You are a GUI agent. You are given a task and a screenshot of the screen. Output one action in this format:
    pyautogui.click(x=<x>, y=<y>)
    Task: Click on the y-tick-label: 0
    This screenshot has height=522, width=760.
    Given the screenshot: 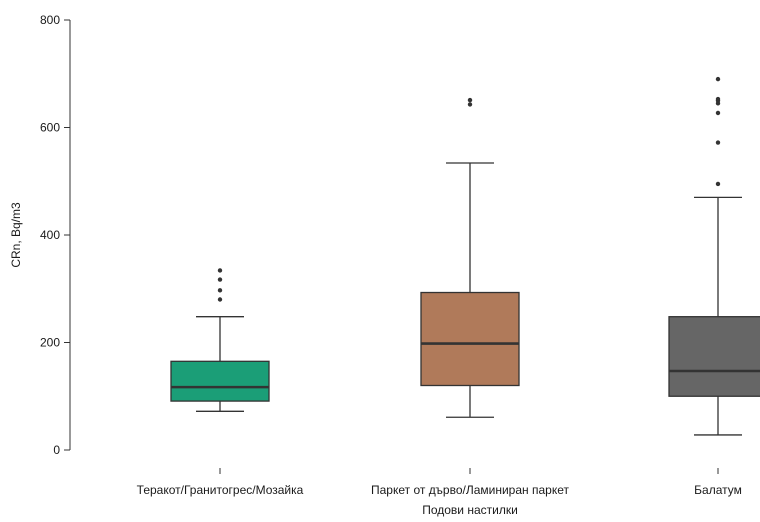 What is the action you would take?
    pyautogui.click(x=56, y=450)
    